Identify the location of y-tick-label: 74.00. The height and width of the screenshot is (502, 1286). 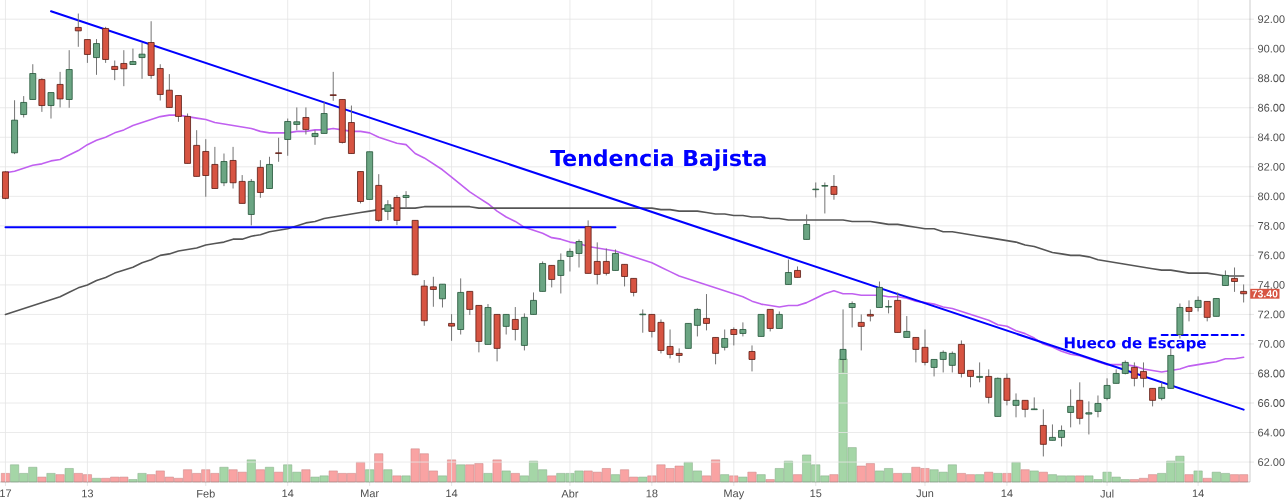
(1271, 285).